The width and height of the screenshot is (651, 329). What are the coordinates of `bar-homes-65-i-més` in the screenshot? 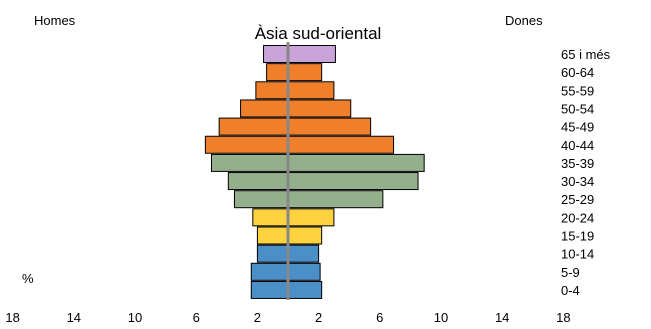 It's located at (276, 54).